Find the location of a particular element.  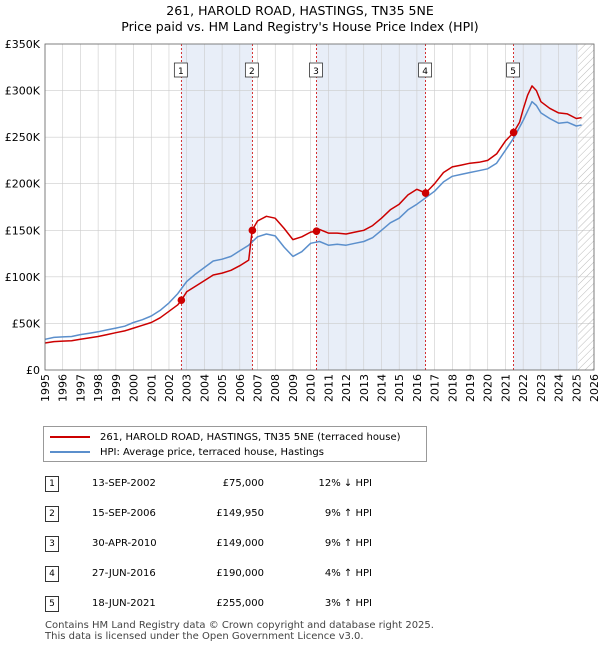

transaction-date: 13-SEP-2002 is located at coordinates (124, 483).